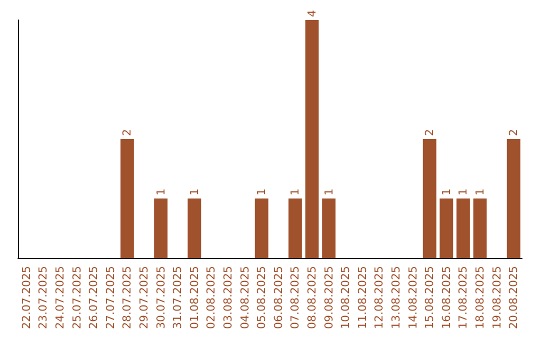 The width and height of the screenshot is (540, 340). Describe the element at coordinates (463, 298) in the screenshot. I see `x-tick-label: 17.08.2025` at that location.